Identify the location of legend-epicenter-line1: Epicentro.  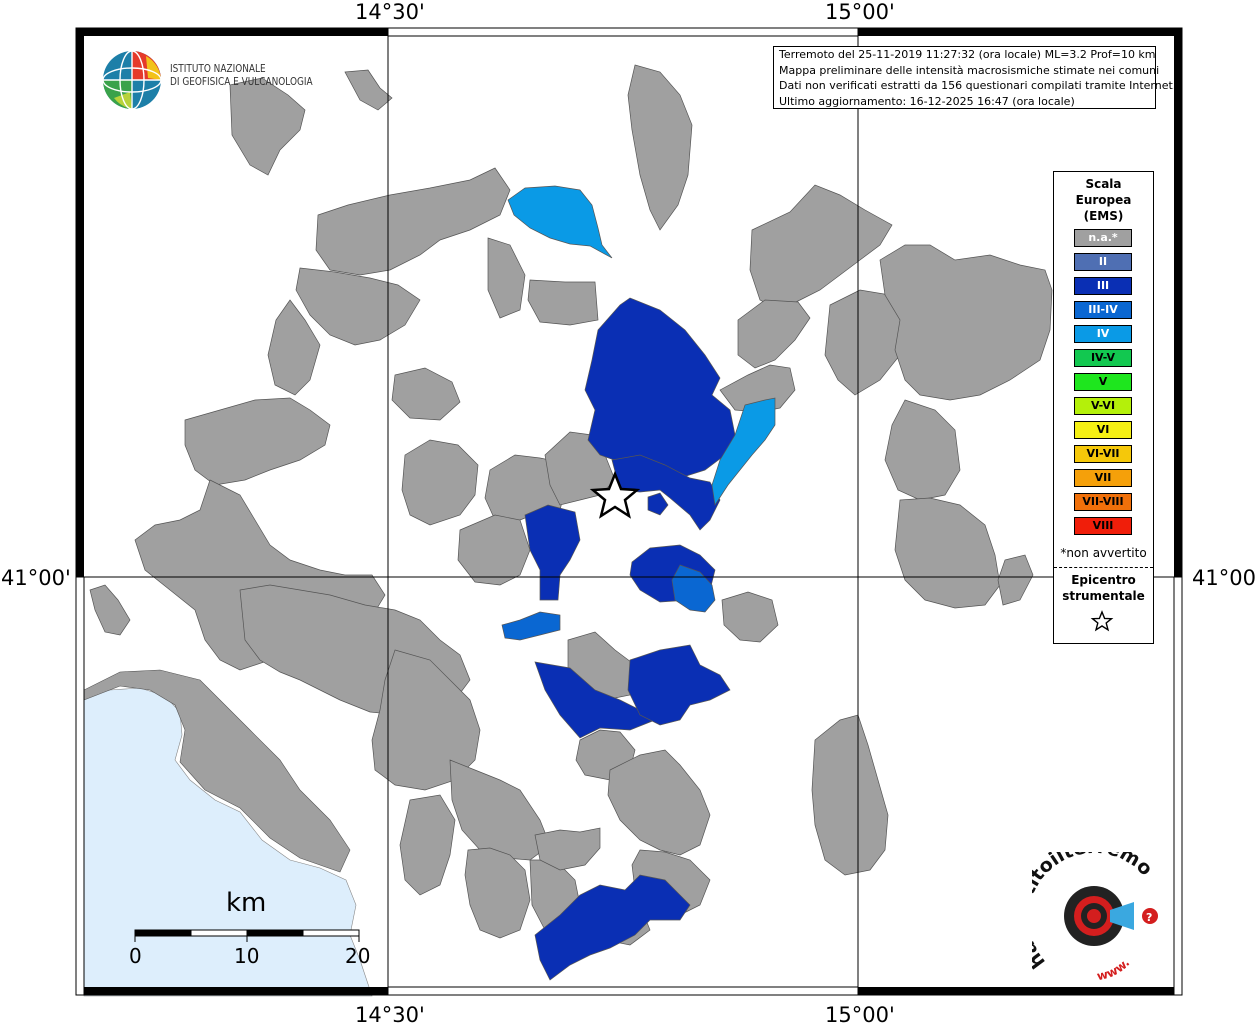
(1103, 580).